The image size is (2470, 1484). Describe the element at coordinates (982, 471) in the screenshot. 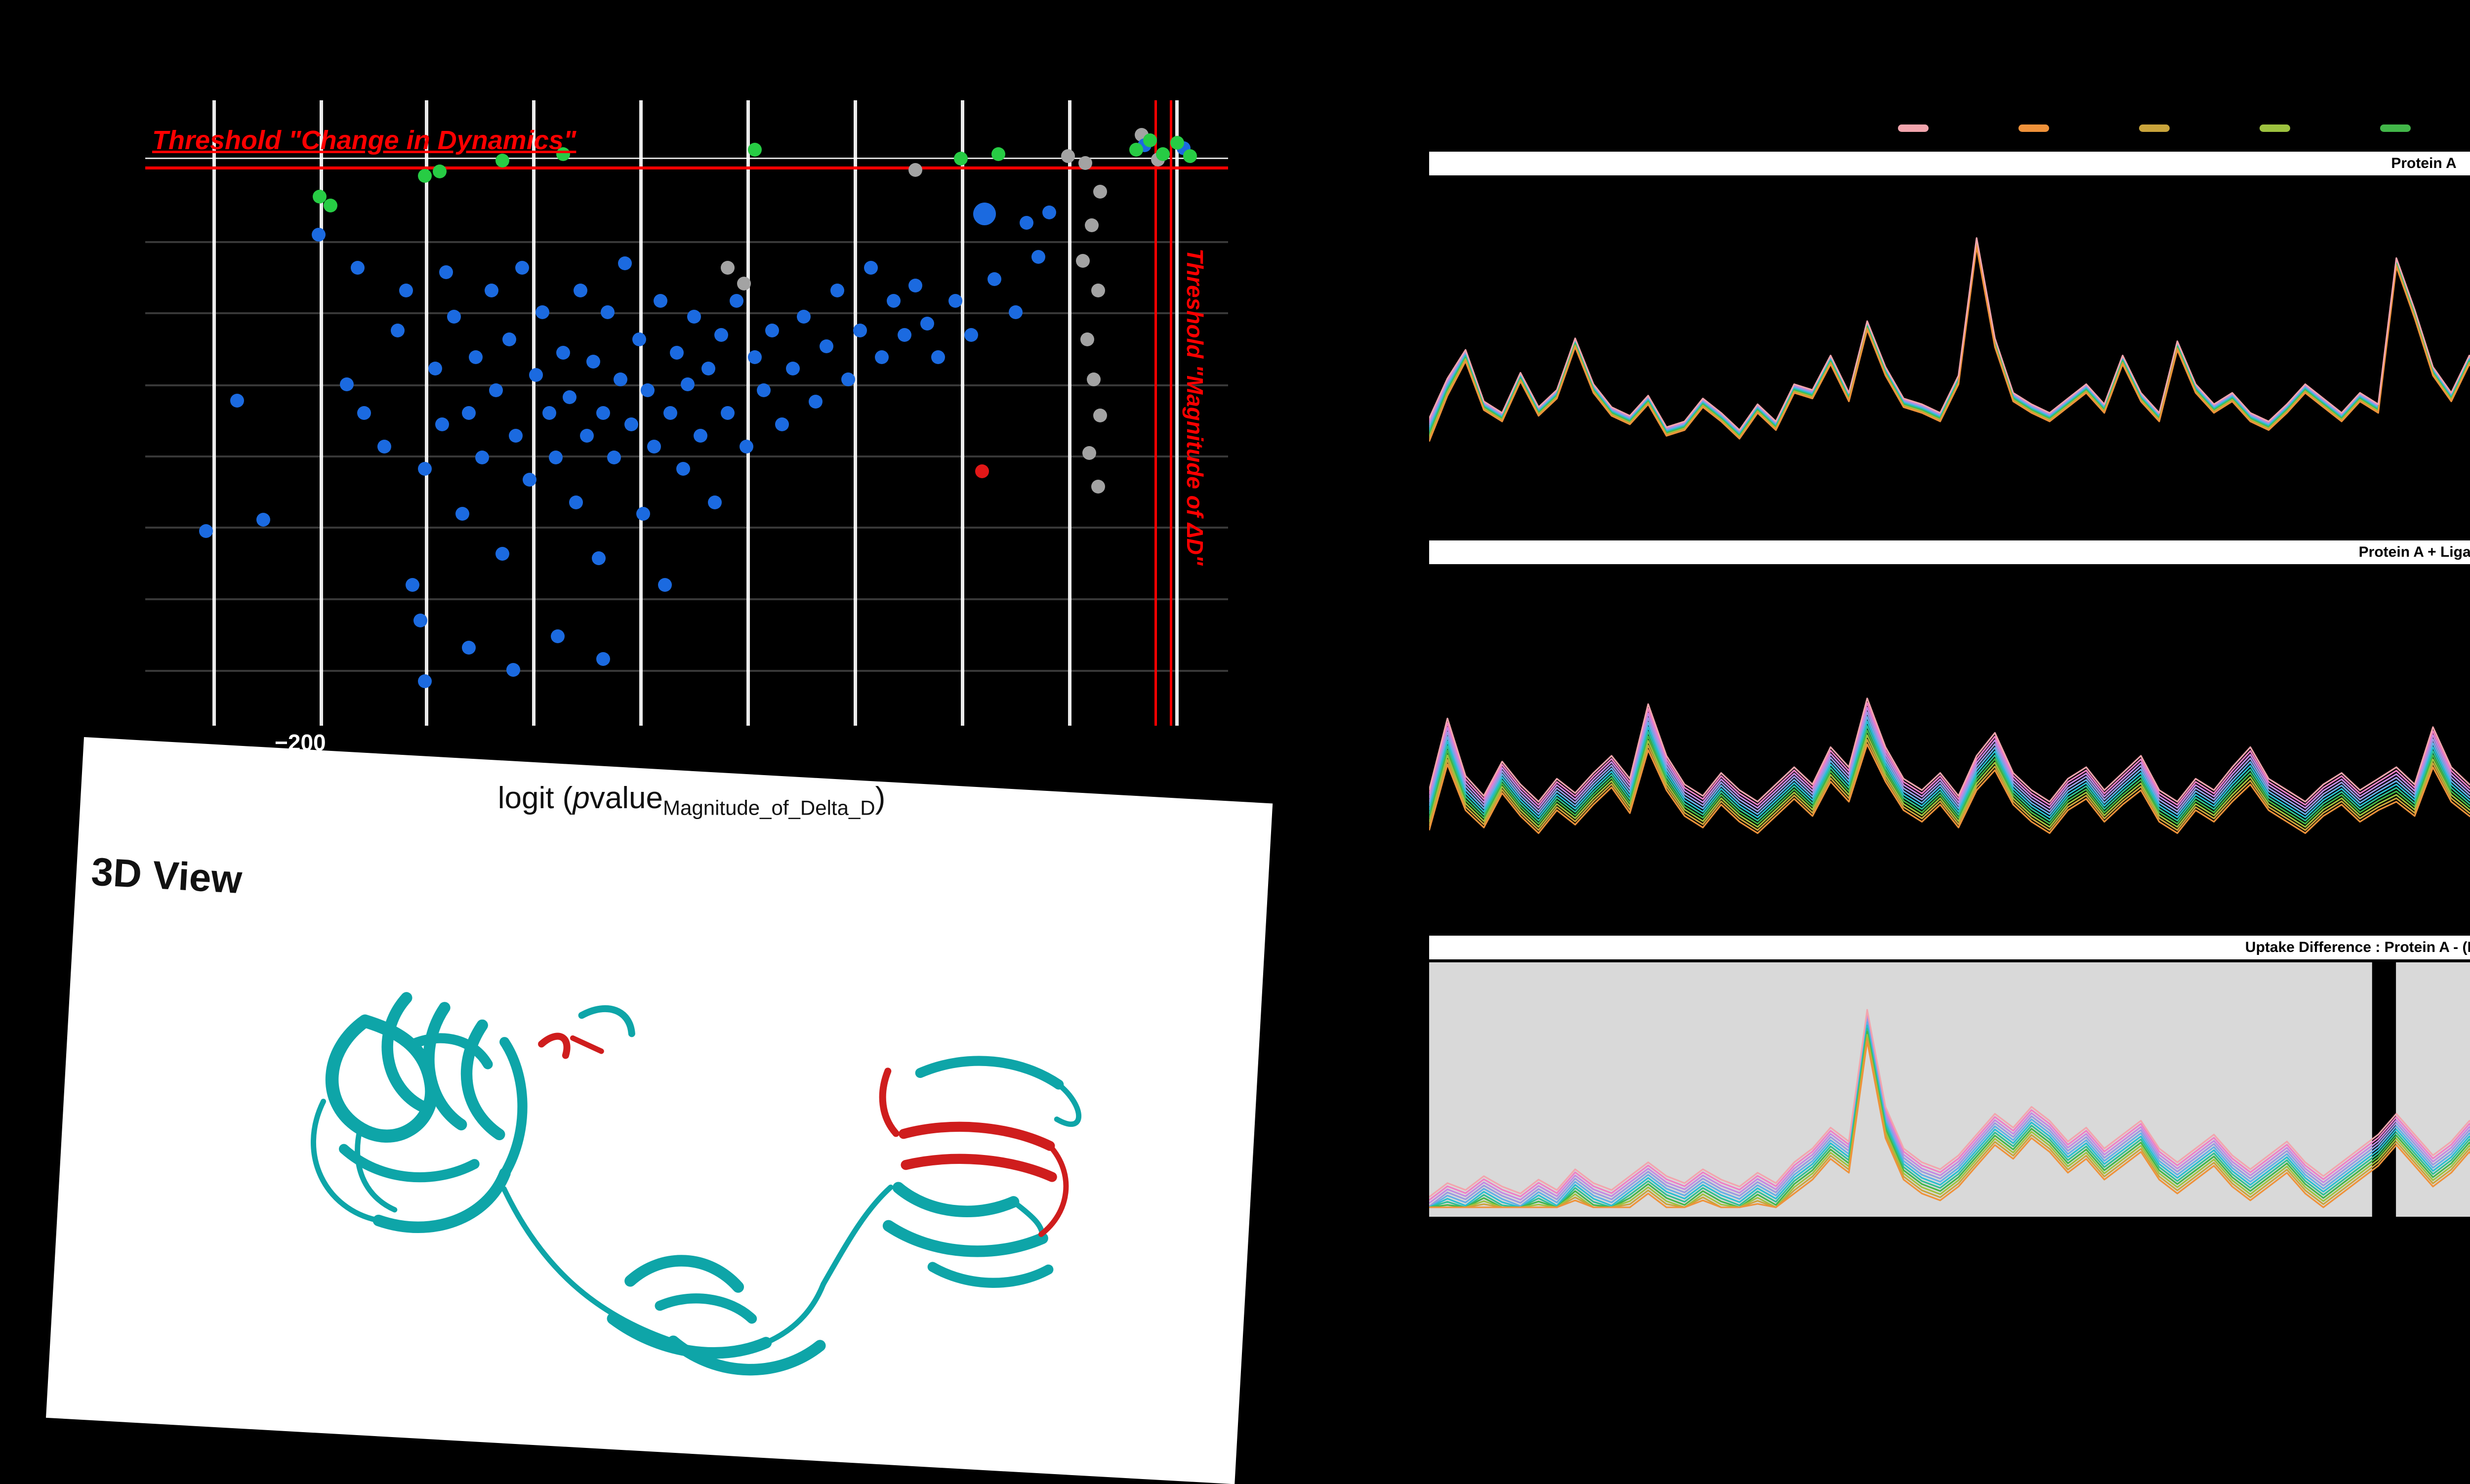

I see `volcano-point-red` at that location.